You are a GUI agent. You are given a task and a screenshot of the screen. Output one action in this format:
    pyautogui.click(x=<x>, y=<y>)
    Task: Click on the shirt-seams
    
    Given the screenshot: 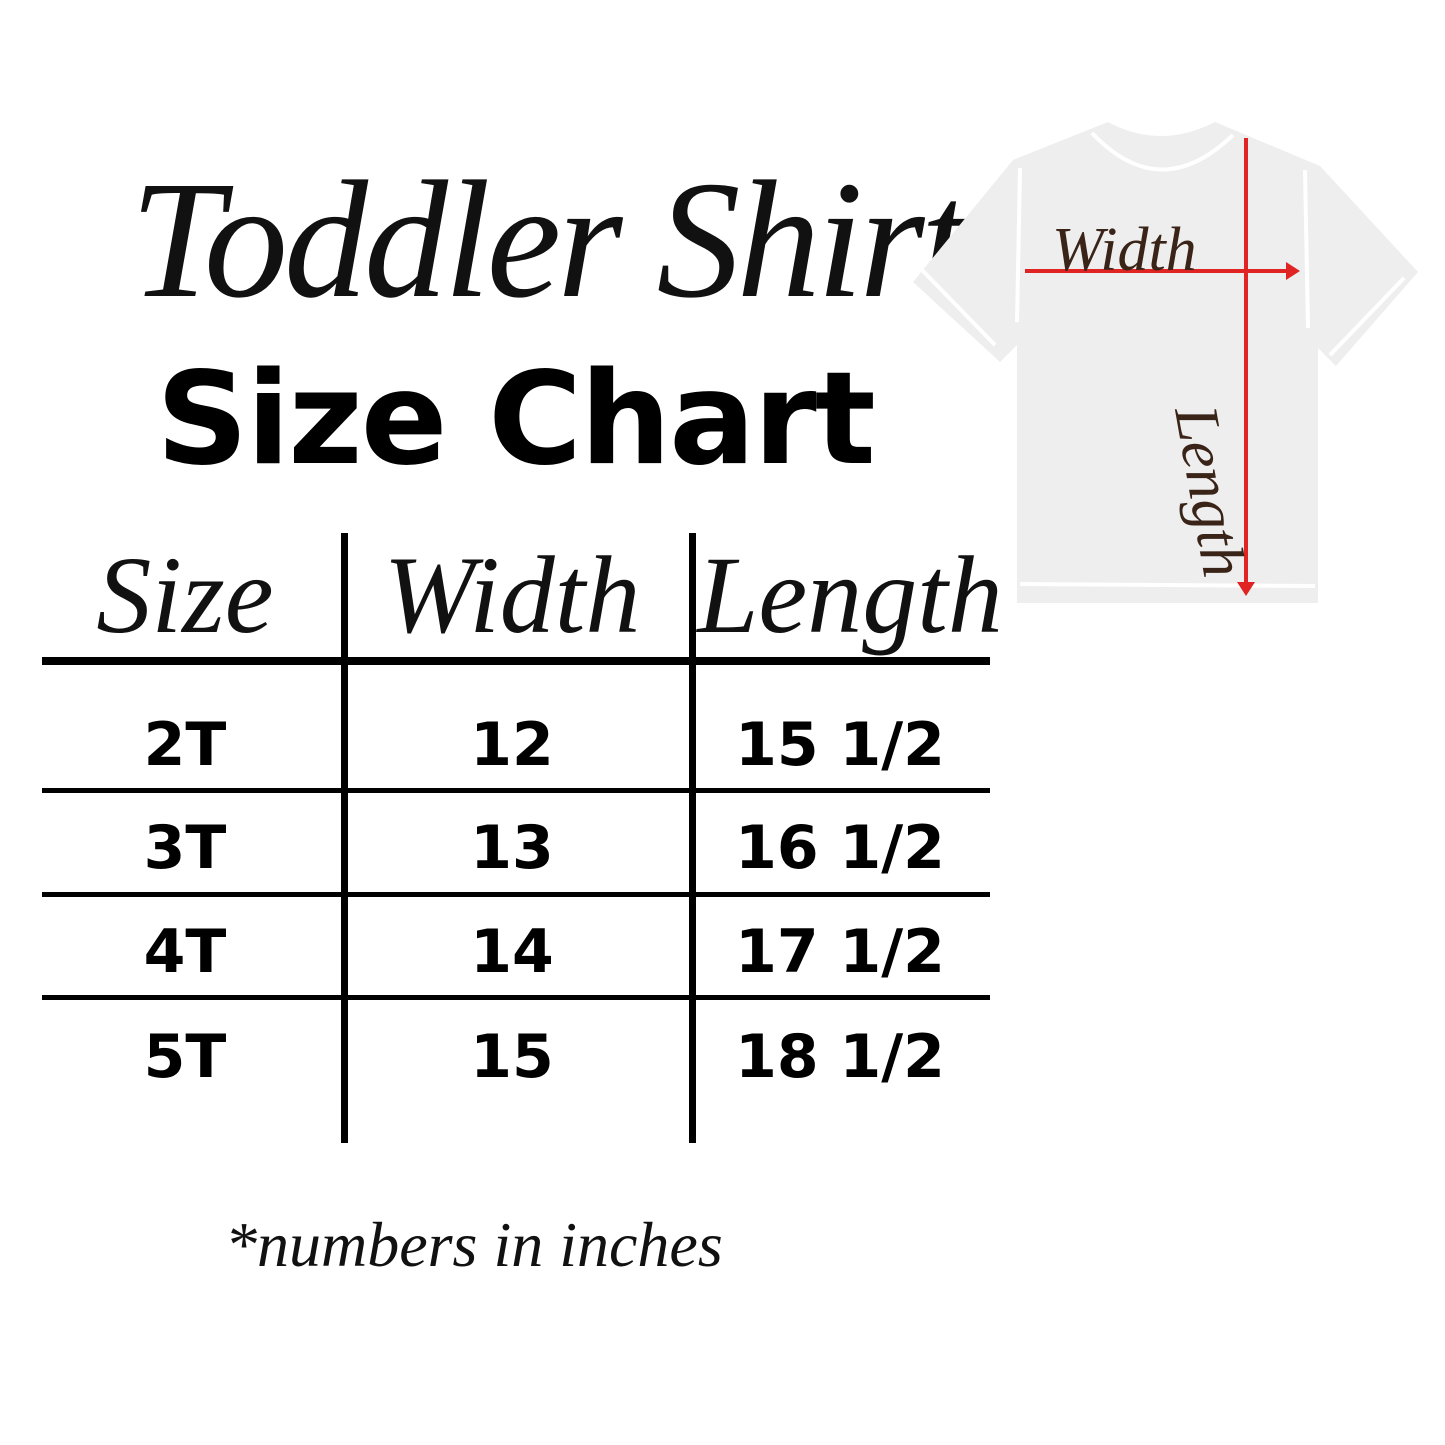 What is the action you would take?
    pyautogui.click(x=1163, y=359)
    